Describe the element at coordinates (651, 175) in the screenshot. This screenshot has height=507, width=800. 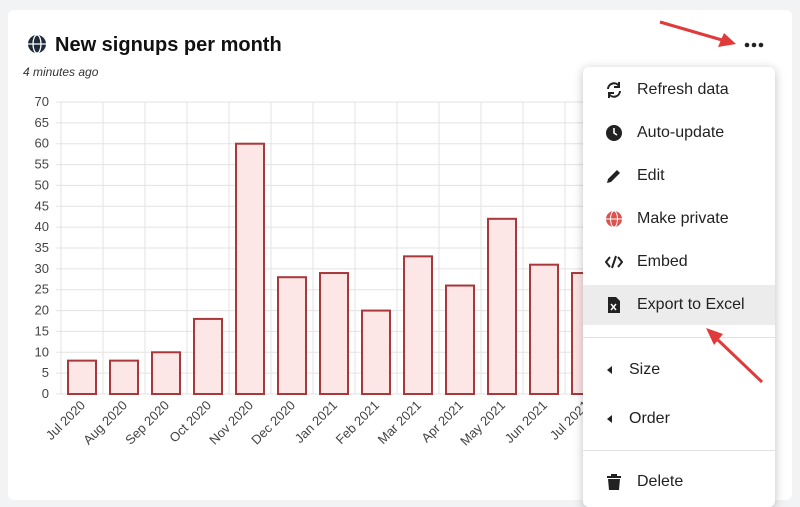
I see `menu-label: Edit` at that location.